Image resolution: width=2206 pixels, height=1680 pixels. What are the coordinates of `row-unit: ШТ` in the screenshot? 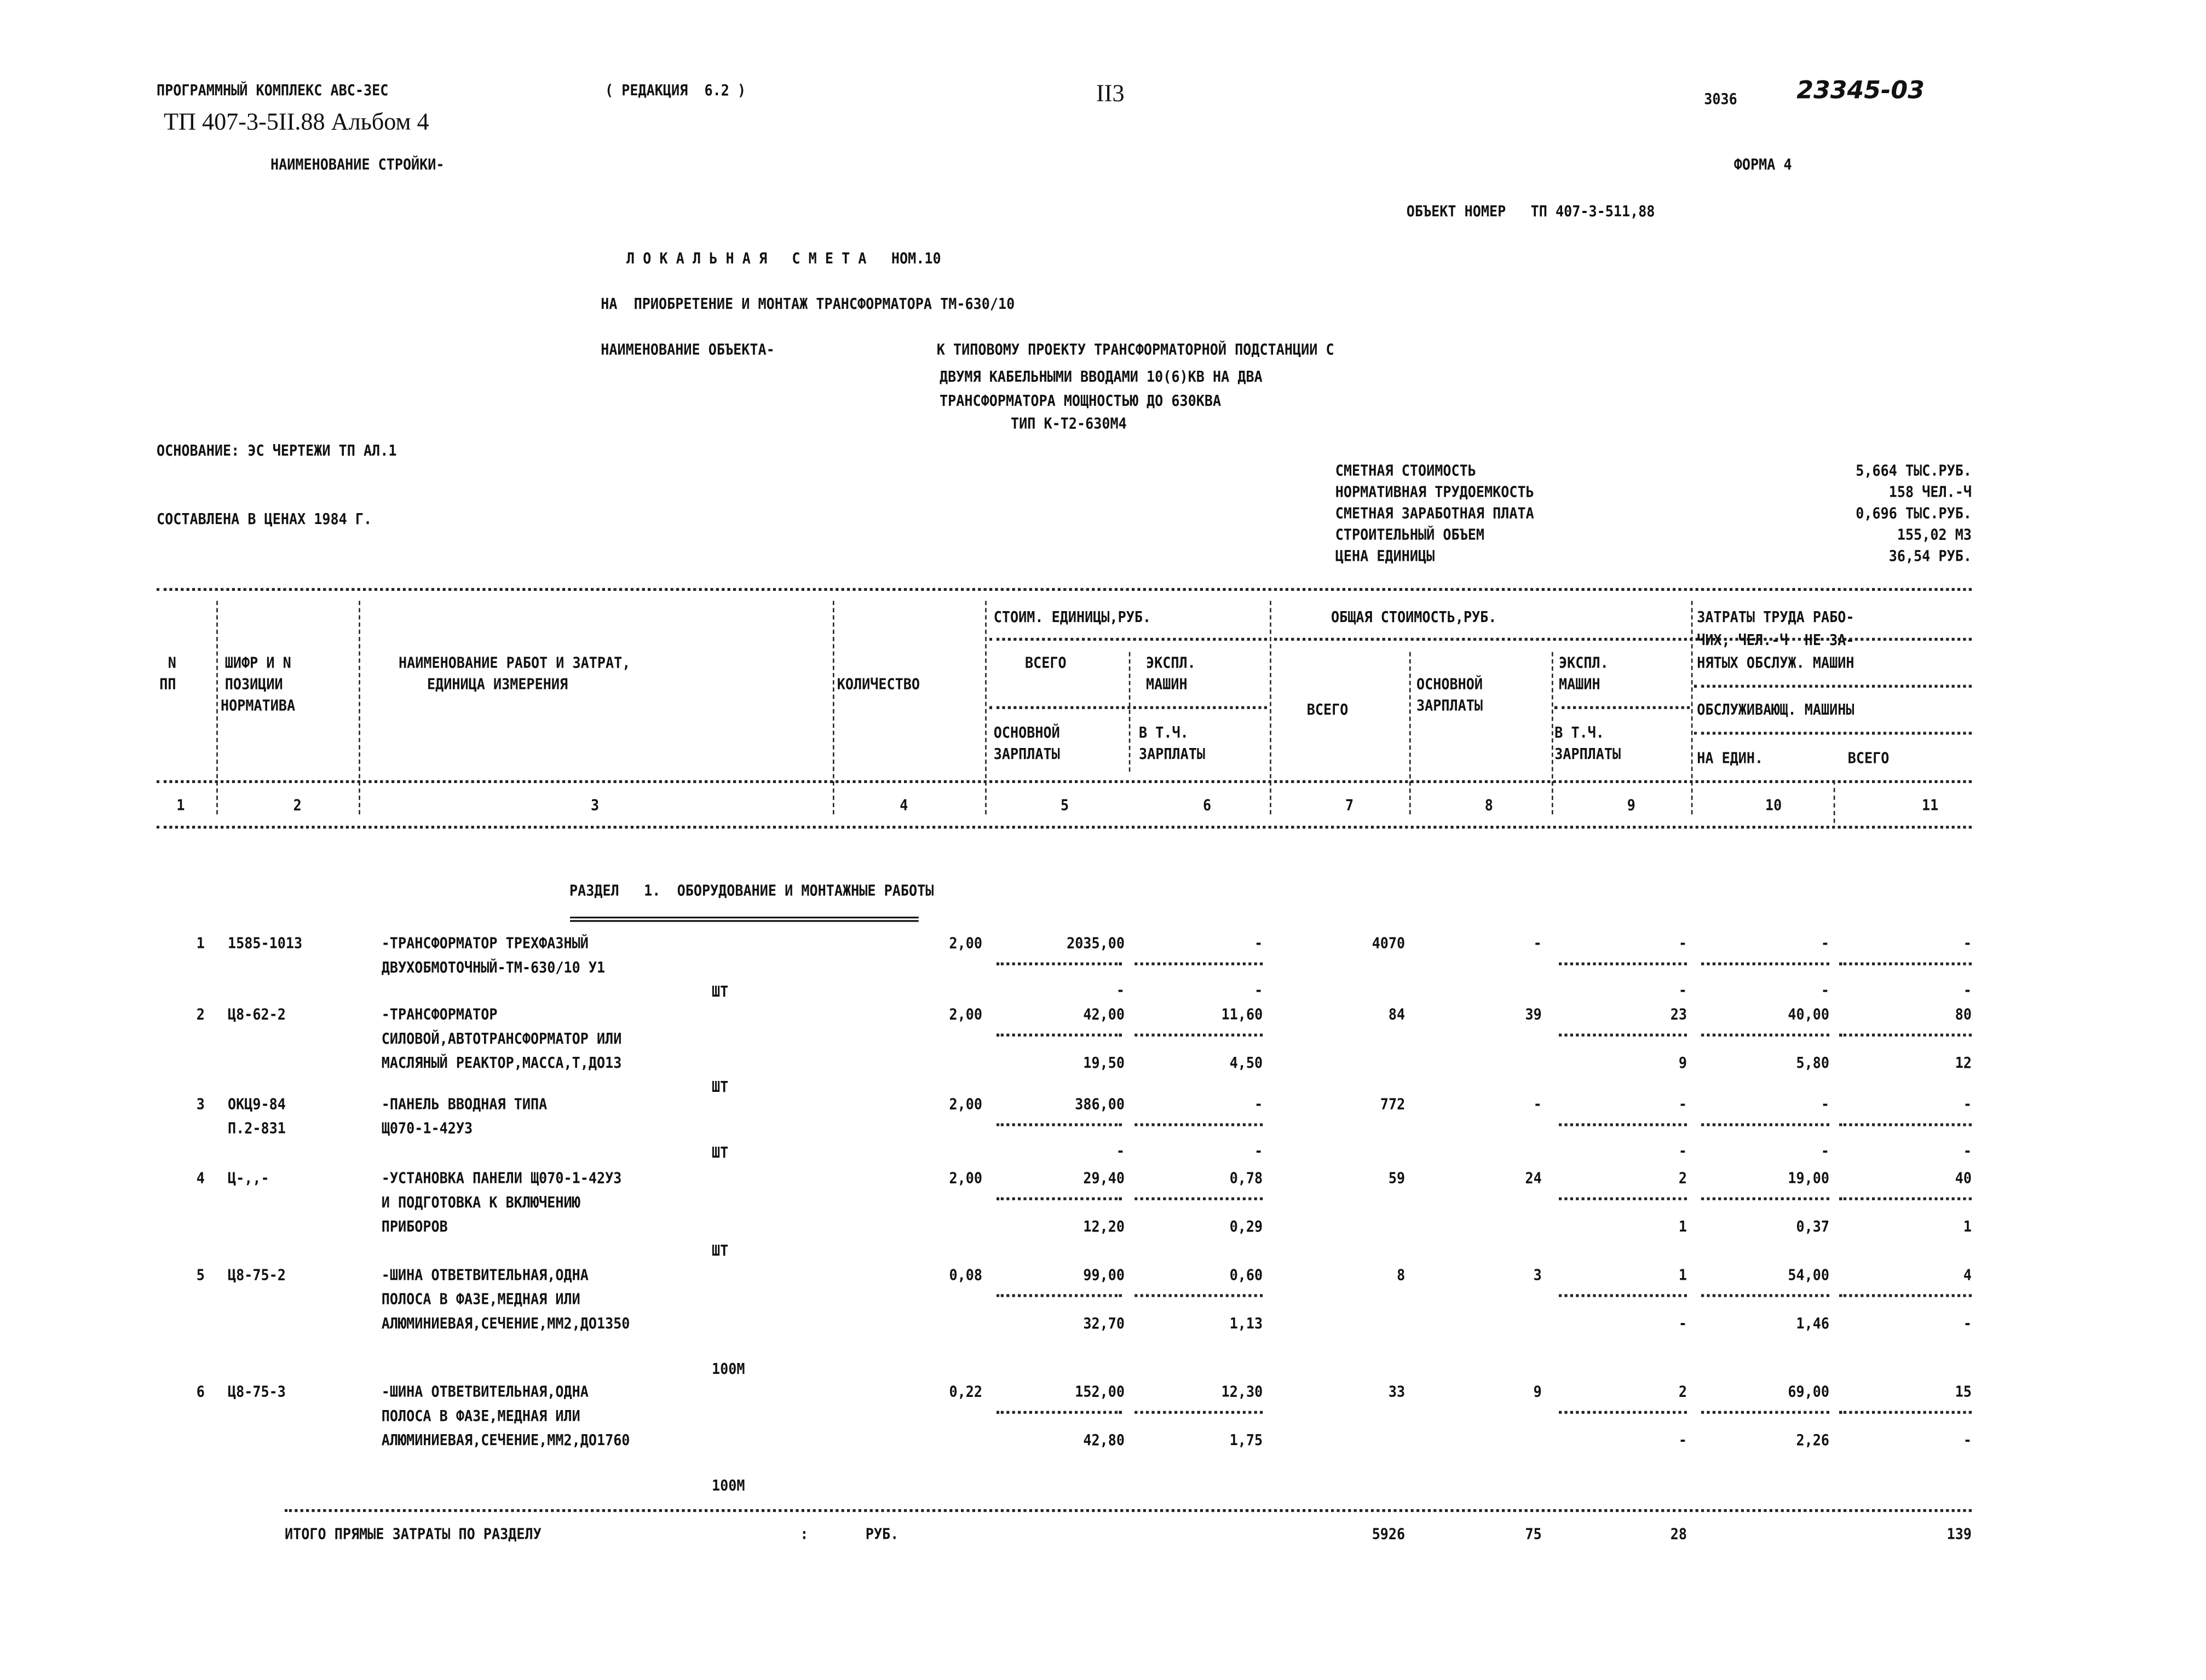 It's located at (720, 1087).